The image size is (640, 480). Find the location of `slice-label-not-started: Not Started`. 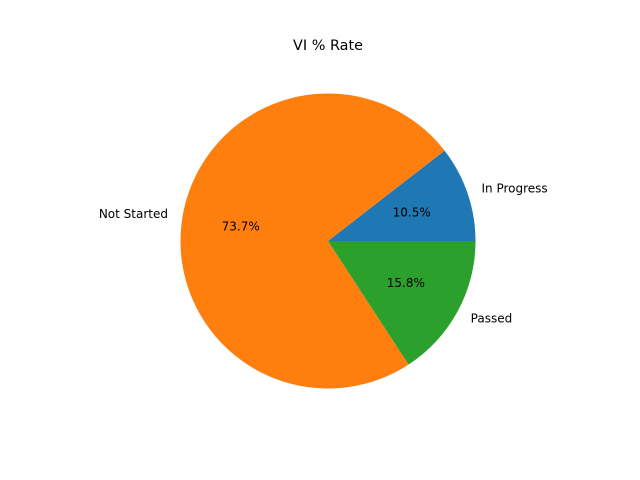

slice-label-not-started: Not Started is located at coordinates (133, 214).